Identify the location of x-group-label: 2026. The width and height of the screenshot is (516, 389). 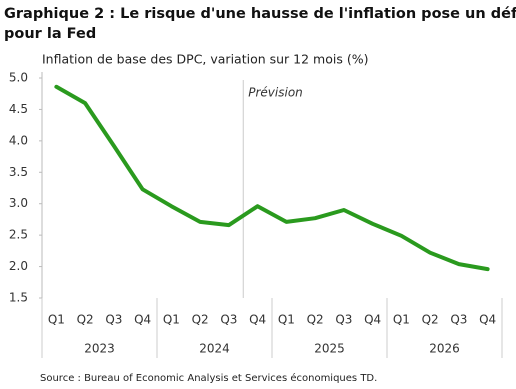
(444, 349).